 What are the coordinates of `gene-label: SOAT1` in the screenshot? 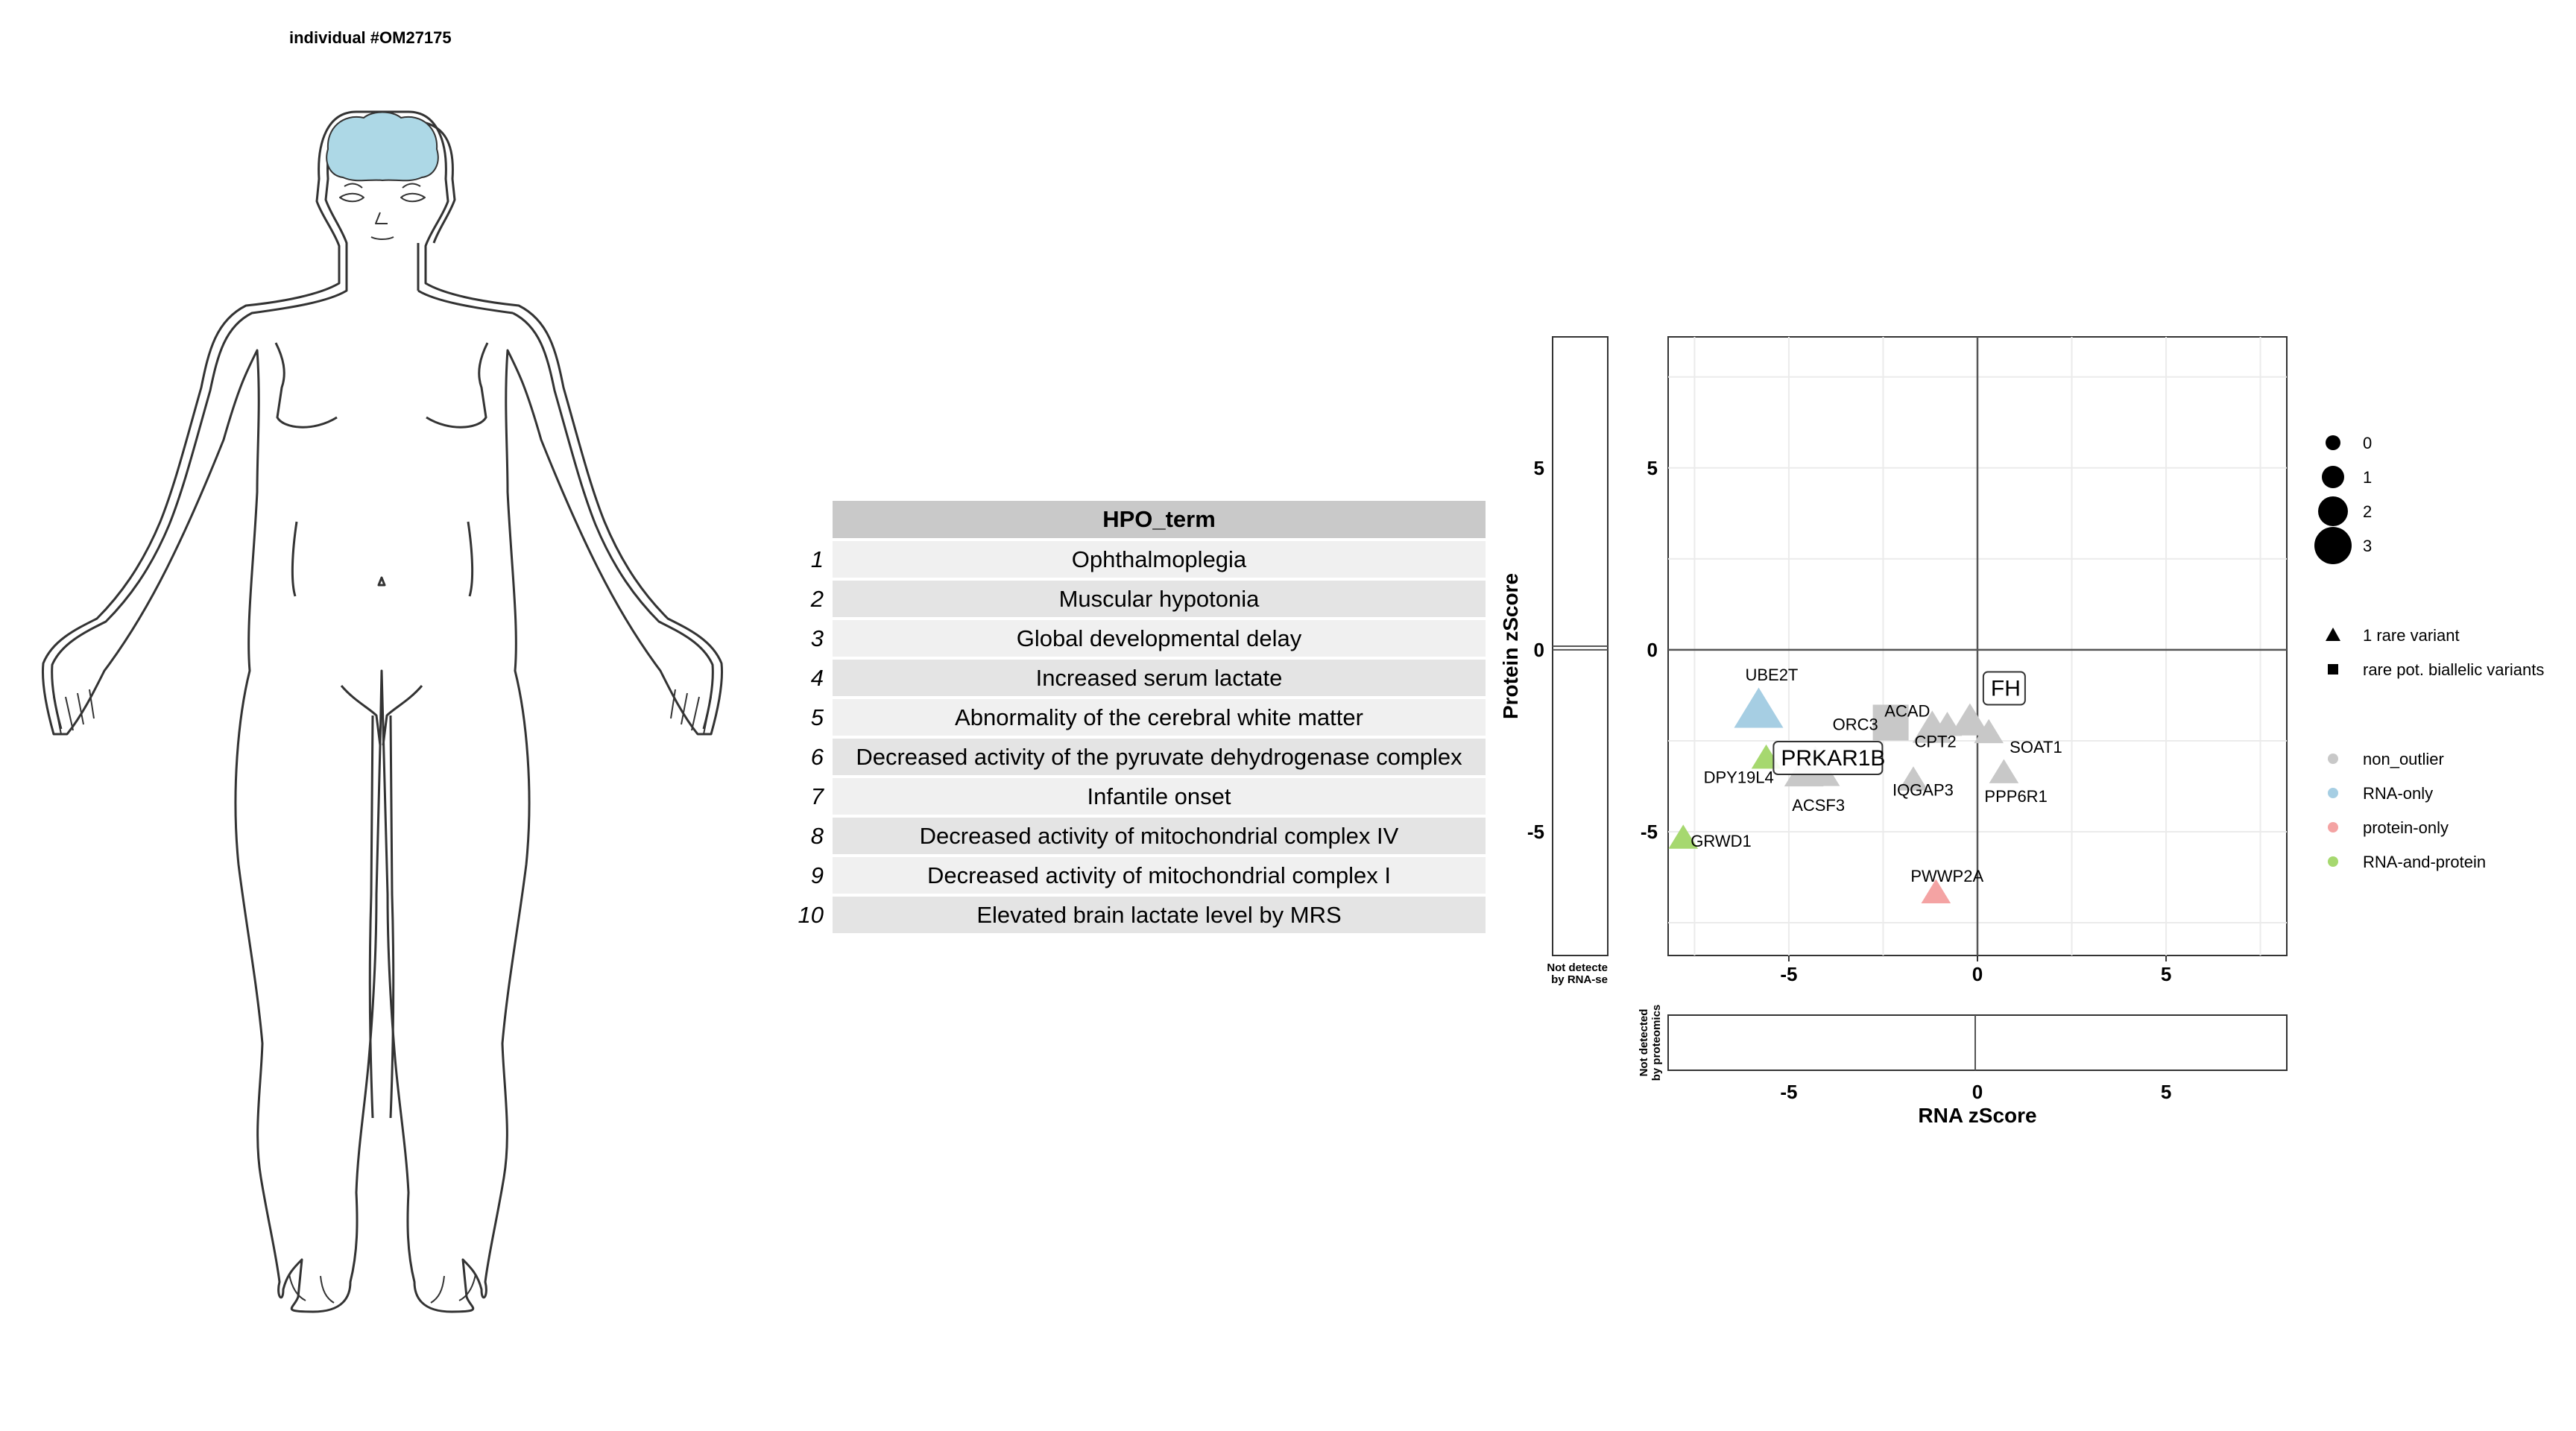 It's located at (2036, 747).